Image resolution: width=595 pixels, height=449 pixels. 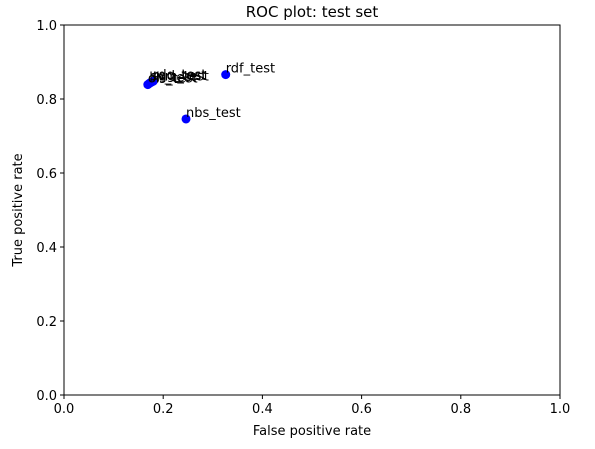 I want to click on data-point-label: nbs_test, so click(x=213, y=113).